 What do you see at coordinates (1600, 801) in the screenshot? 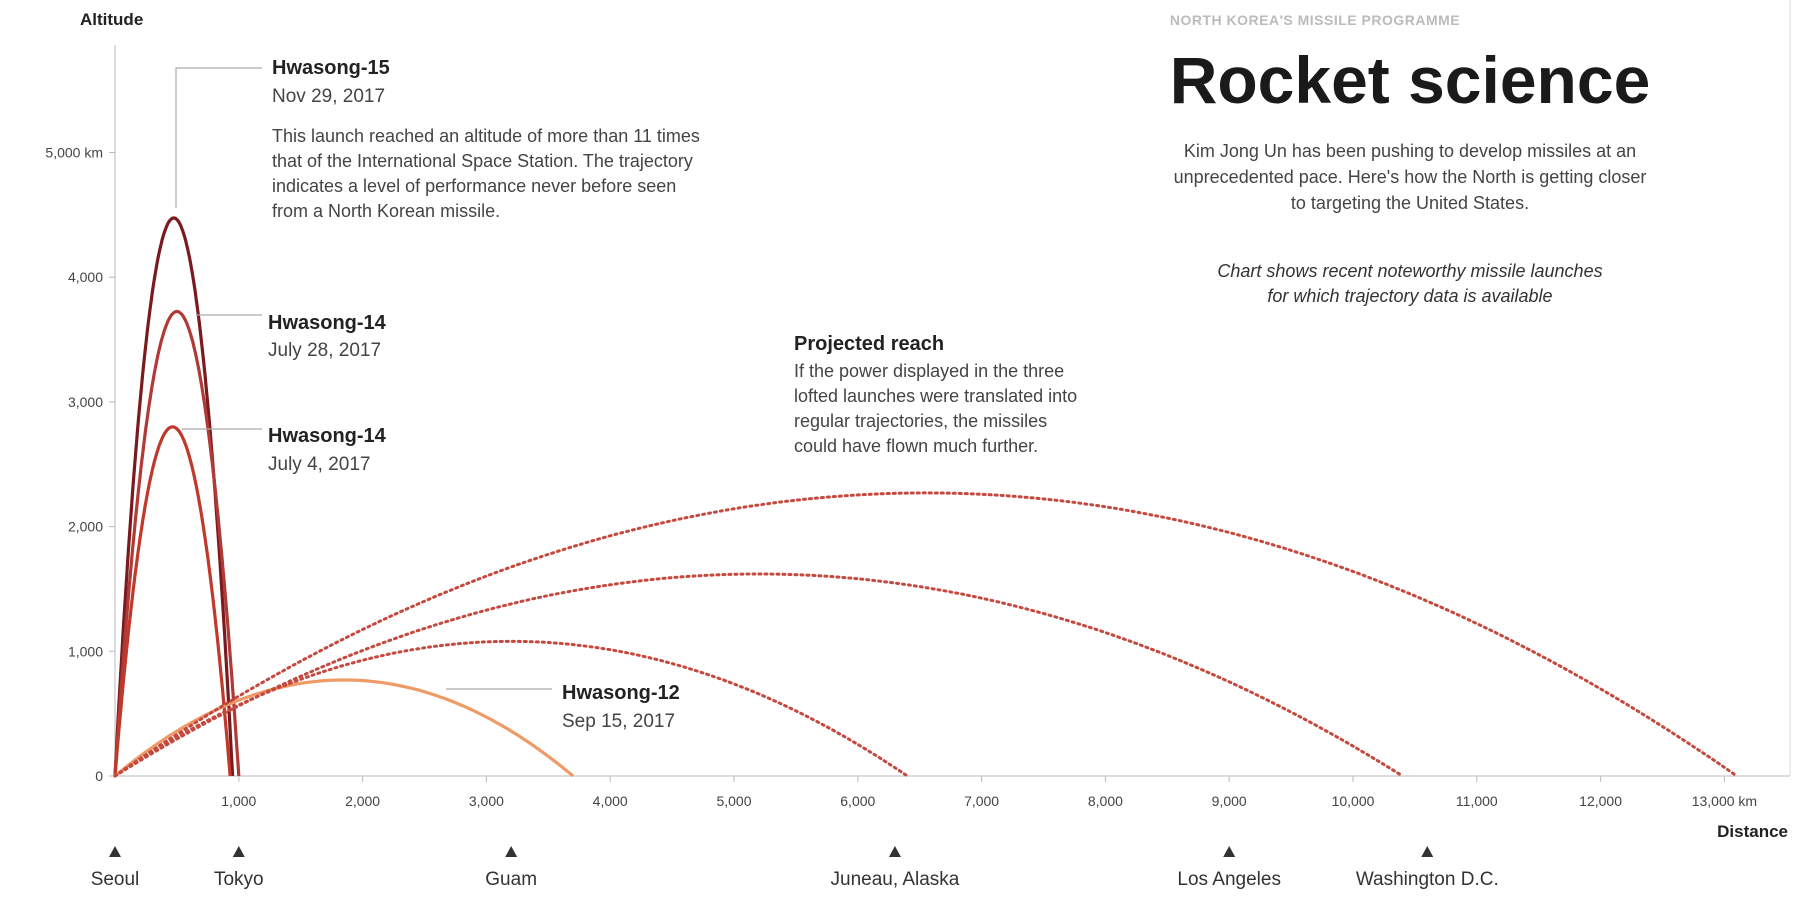
I see `x-tick-label: 12,000` at bounding box center [1600, 801].